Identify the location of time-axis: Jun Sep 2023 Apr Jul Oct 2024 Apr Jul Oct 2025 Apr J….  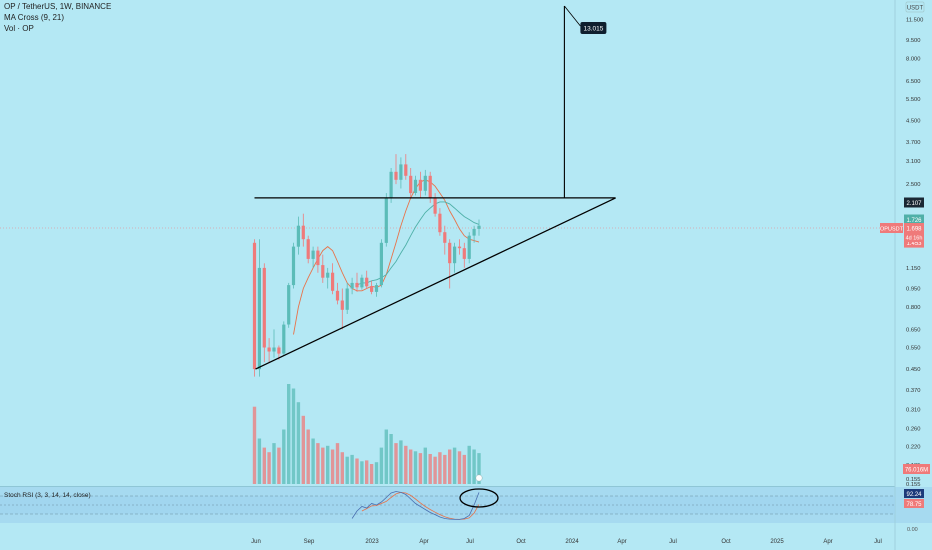
(566, 542).